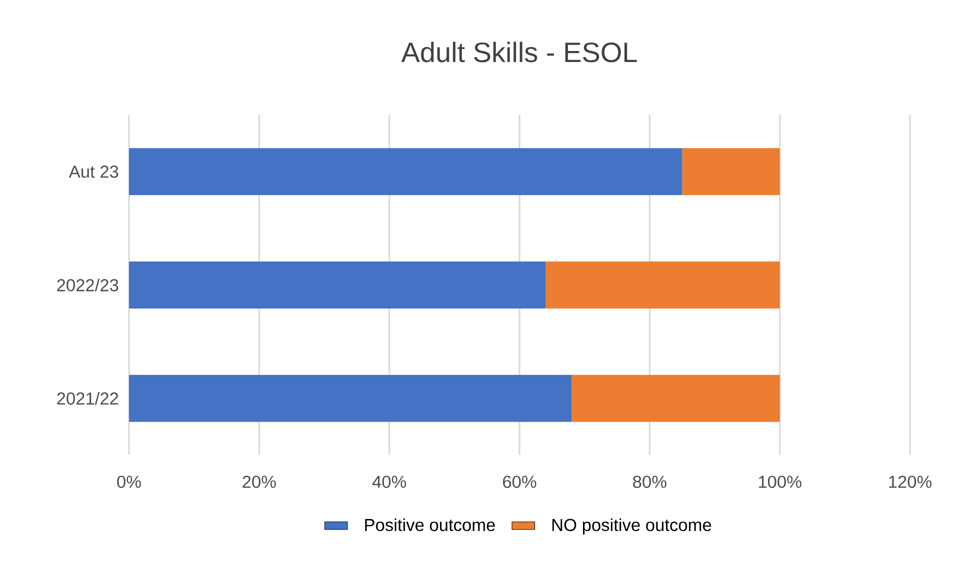 The width and height of the screenshot is (958, 581). What do you see at coordinates (389, 482) in the screenshot?
I see `x-tick-label: 40%` at bounding box center [389, 482].